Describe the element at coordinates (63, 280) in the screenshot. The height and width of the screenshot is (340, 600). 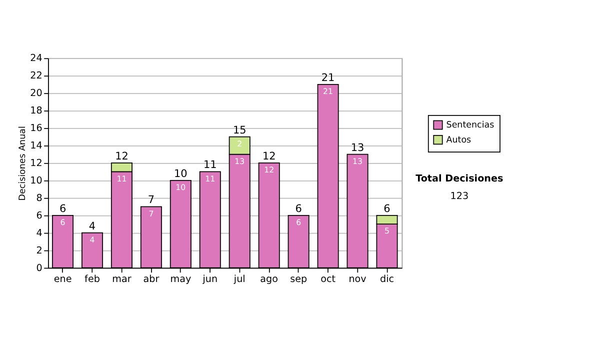
I see `x-tick-label: ene` at that location.